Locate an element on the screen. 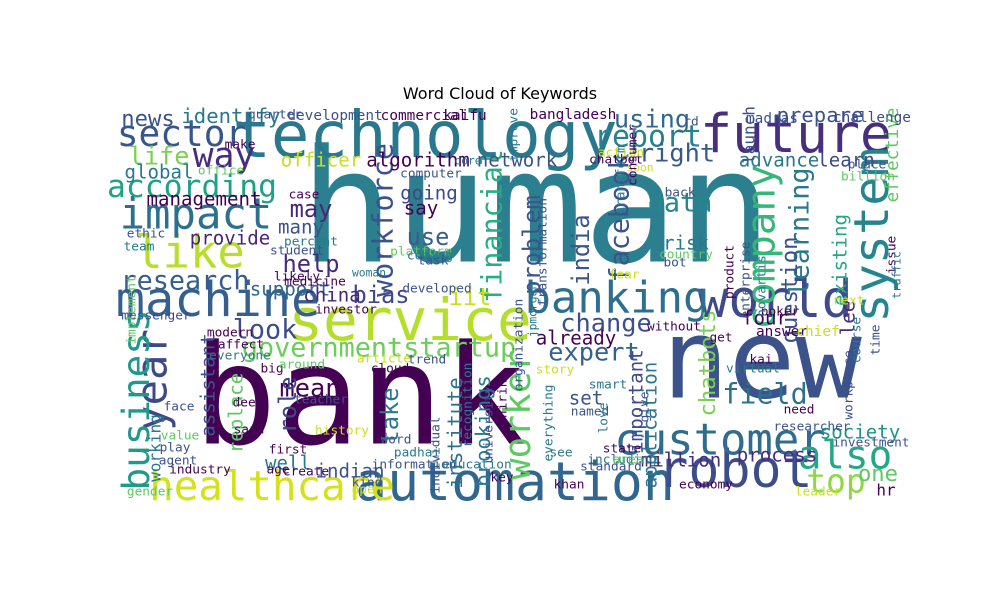 This screenshot has width=1000, height=600. word-university: university is located at coordinates (489, 424).